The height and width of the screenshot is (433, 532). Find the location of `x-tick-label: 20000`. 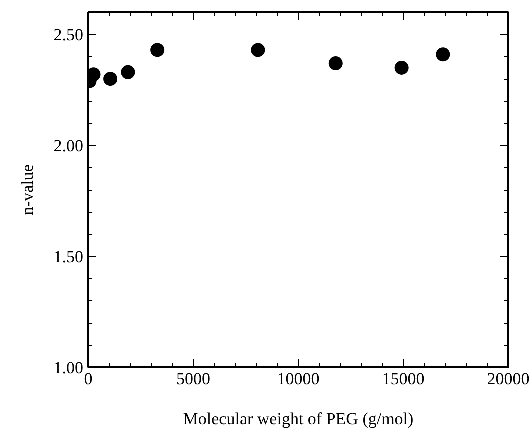

x-tick-label: 20000 is located at coordinates (508, 379).